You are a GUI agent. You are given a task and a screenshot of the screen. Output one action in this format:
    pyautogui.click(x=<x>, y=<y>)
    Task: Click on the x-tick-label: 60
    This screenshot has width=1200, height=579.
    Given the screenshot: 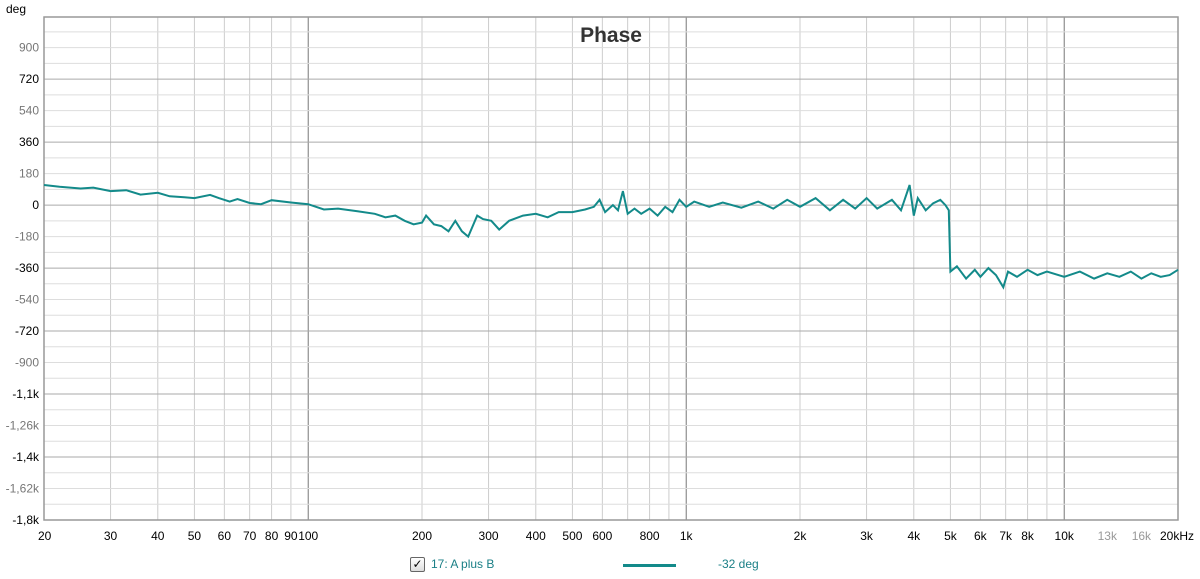 What is the action you would take?
    pyautogui.click(x=225, y=536)
    